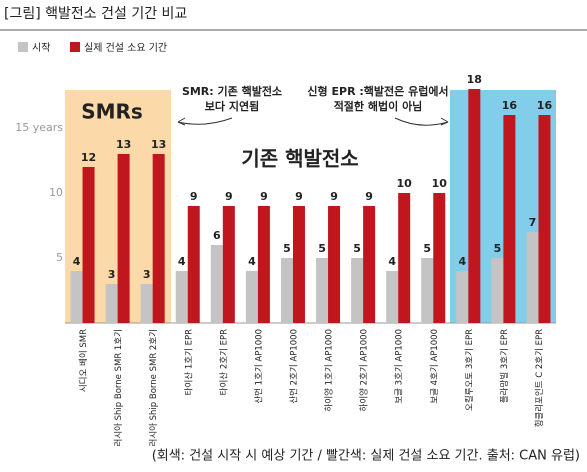 Image resolution: width=587 pixels, height=472 pixels. I want to click on x-tick-label: 러시아 Ship Borne SMR 1호기, so click(118, 388).